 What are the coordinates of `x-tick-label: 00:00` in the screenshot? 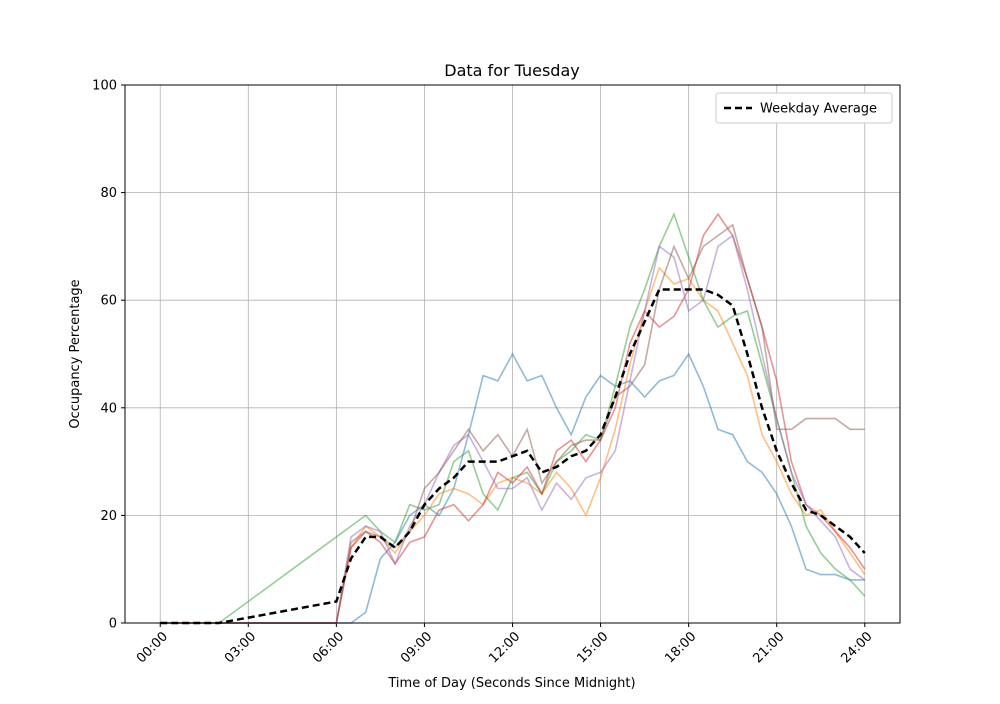 It's located at (152, 647).